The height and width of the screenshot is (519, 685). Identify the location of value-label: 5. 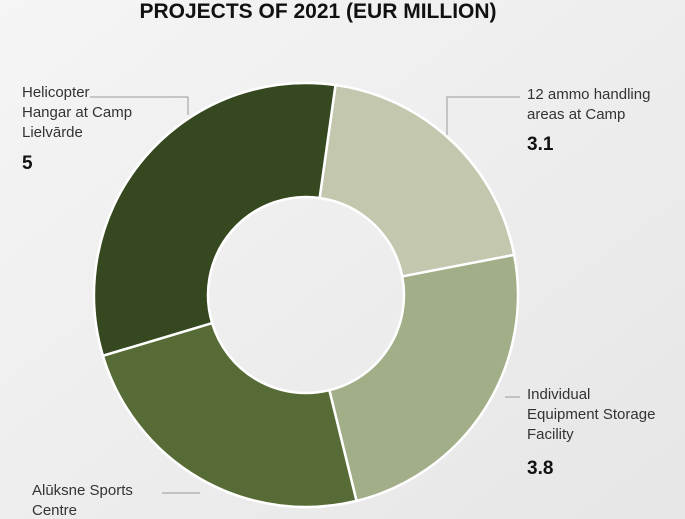
(27, 163).